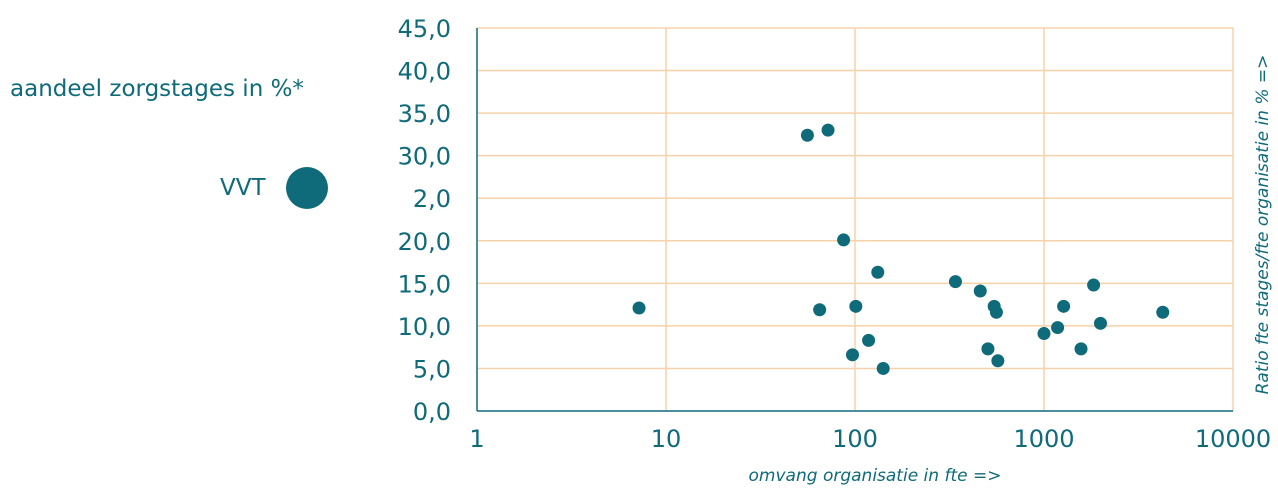  I want to click on x-tick-label: 100, so click(855, 439).